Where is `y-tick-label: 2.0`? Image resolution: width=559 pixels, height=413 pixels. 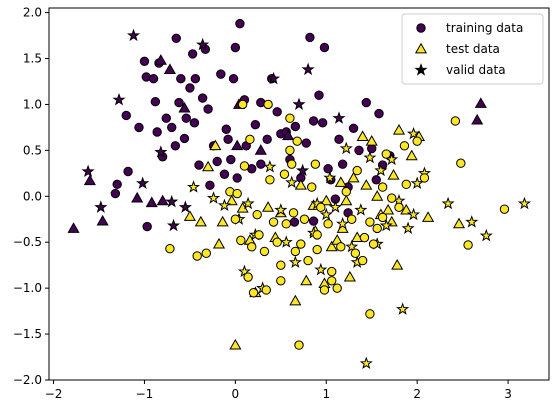
y-tick-label: 2.0 is located at coordinates (32, 13).